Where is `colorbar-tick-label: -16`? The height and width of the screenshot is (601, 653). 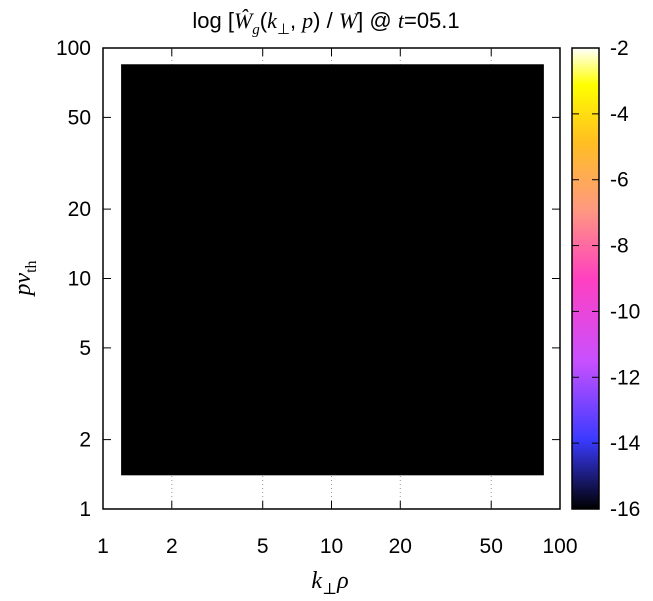 colorbar-tick-label: -16 is located at coordinates (625, 509).